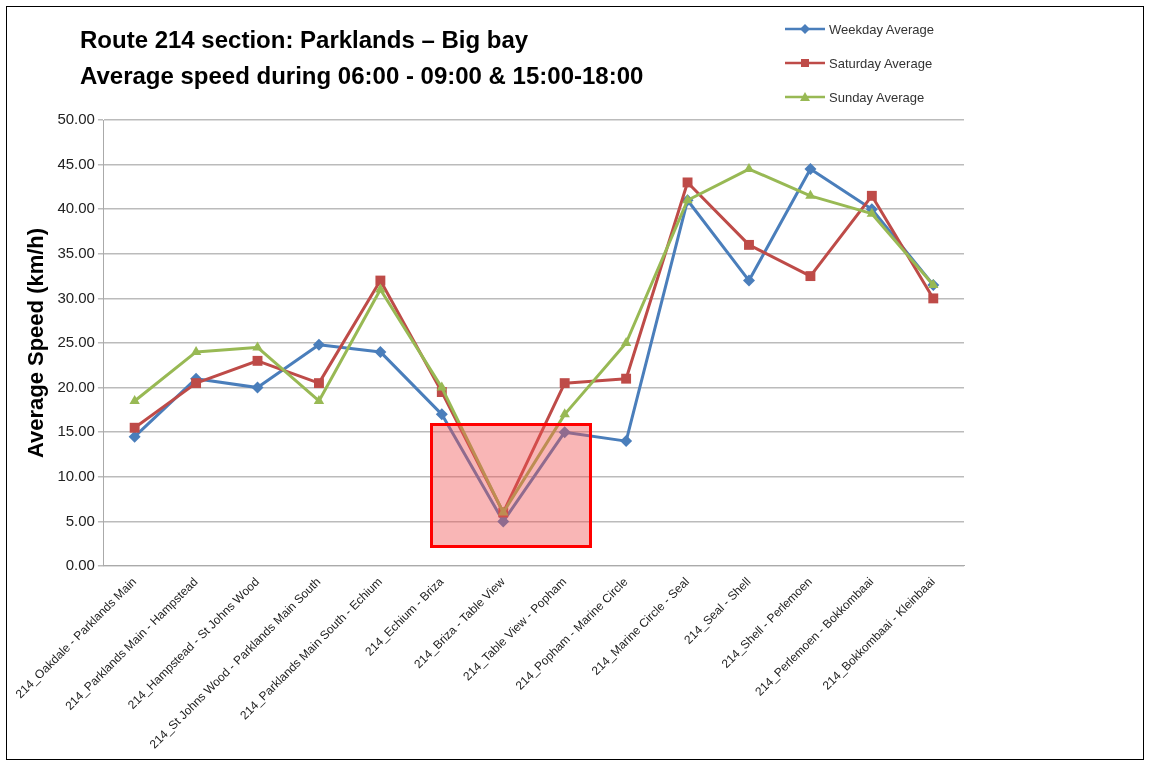 Image resolution: width=1149 pixels, height=765 pixels. What do you see at coordinates (881, 63) in the screenshot?
I see `legend-label: Saturday Average` at bounding box center [881, 63].